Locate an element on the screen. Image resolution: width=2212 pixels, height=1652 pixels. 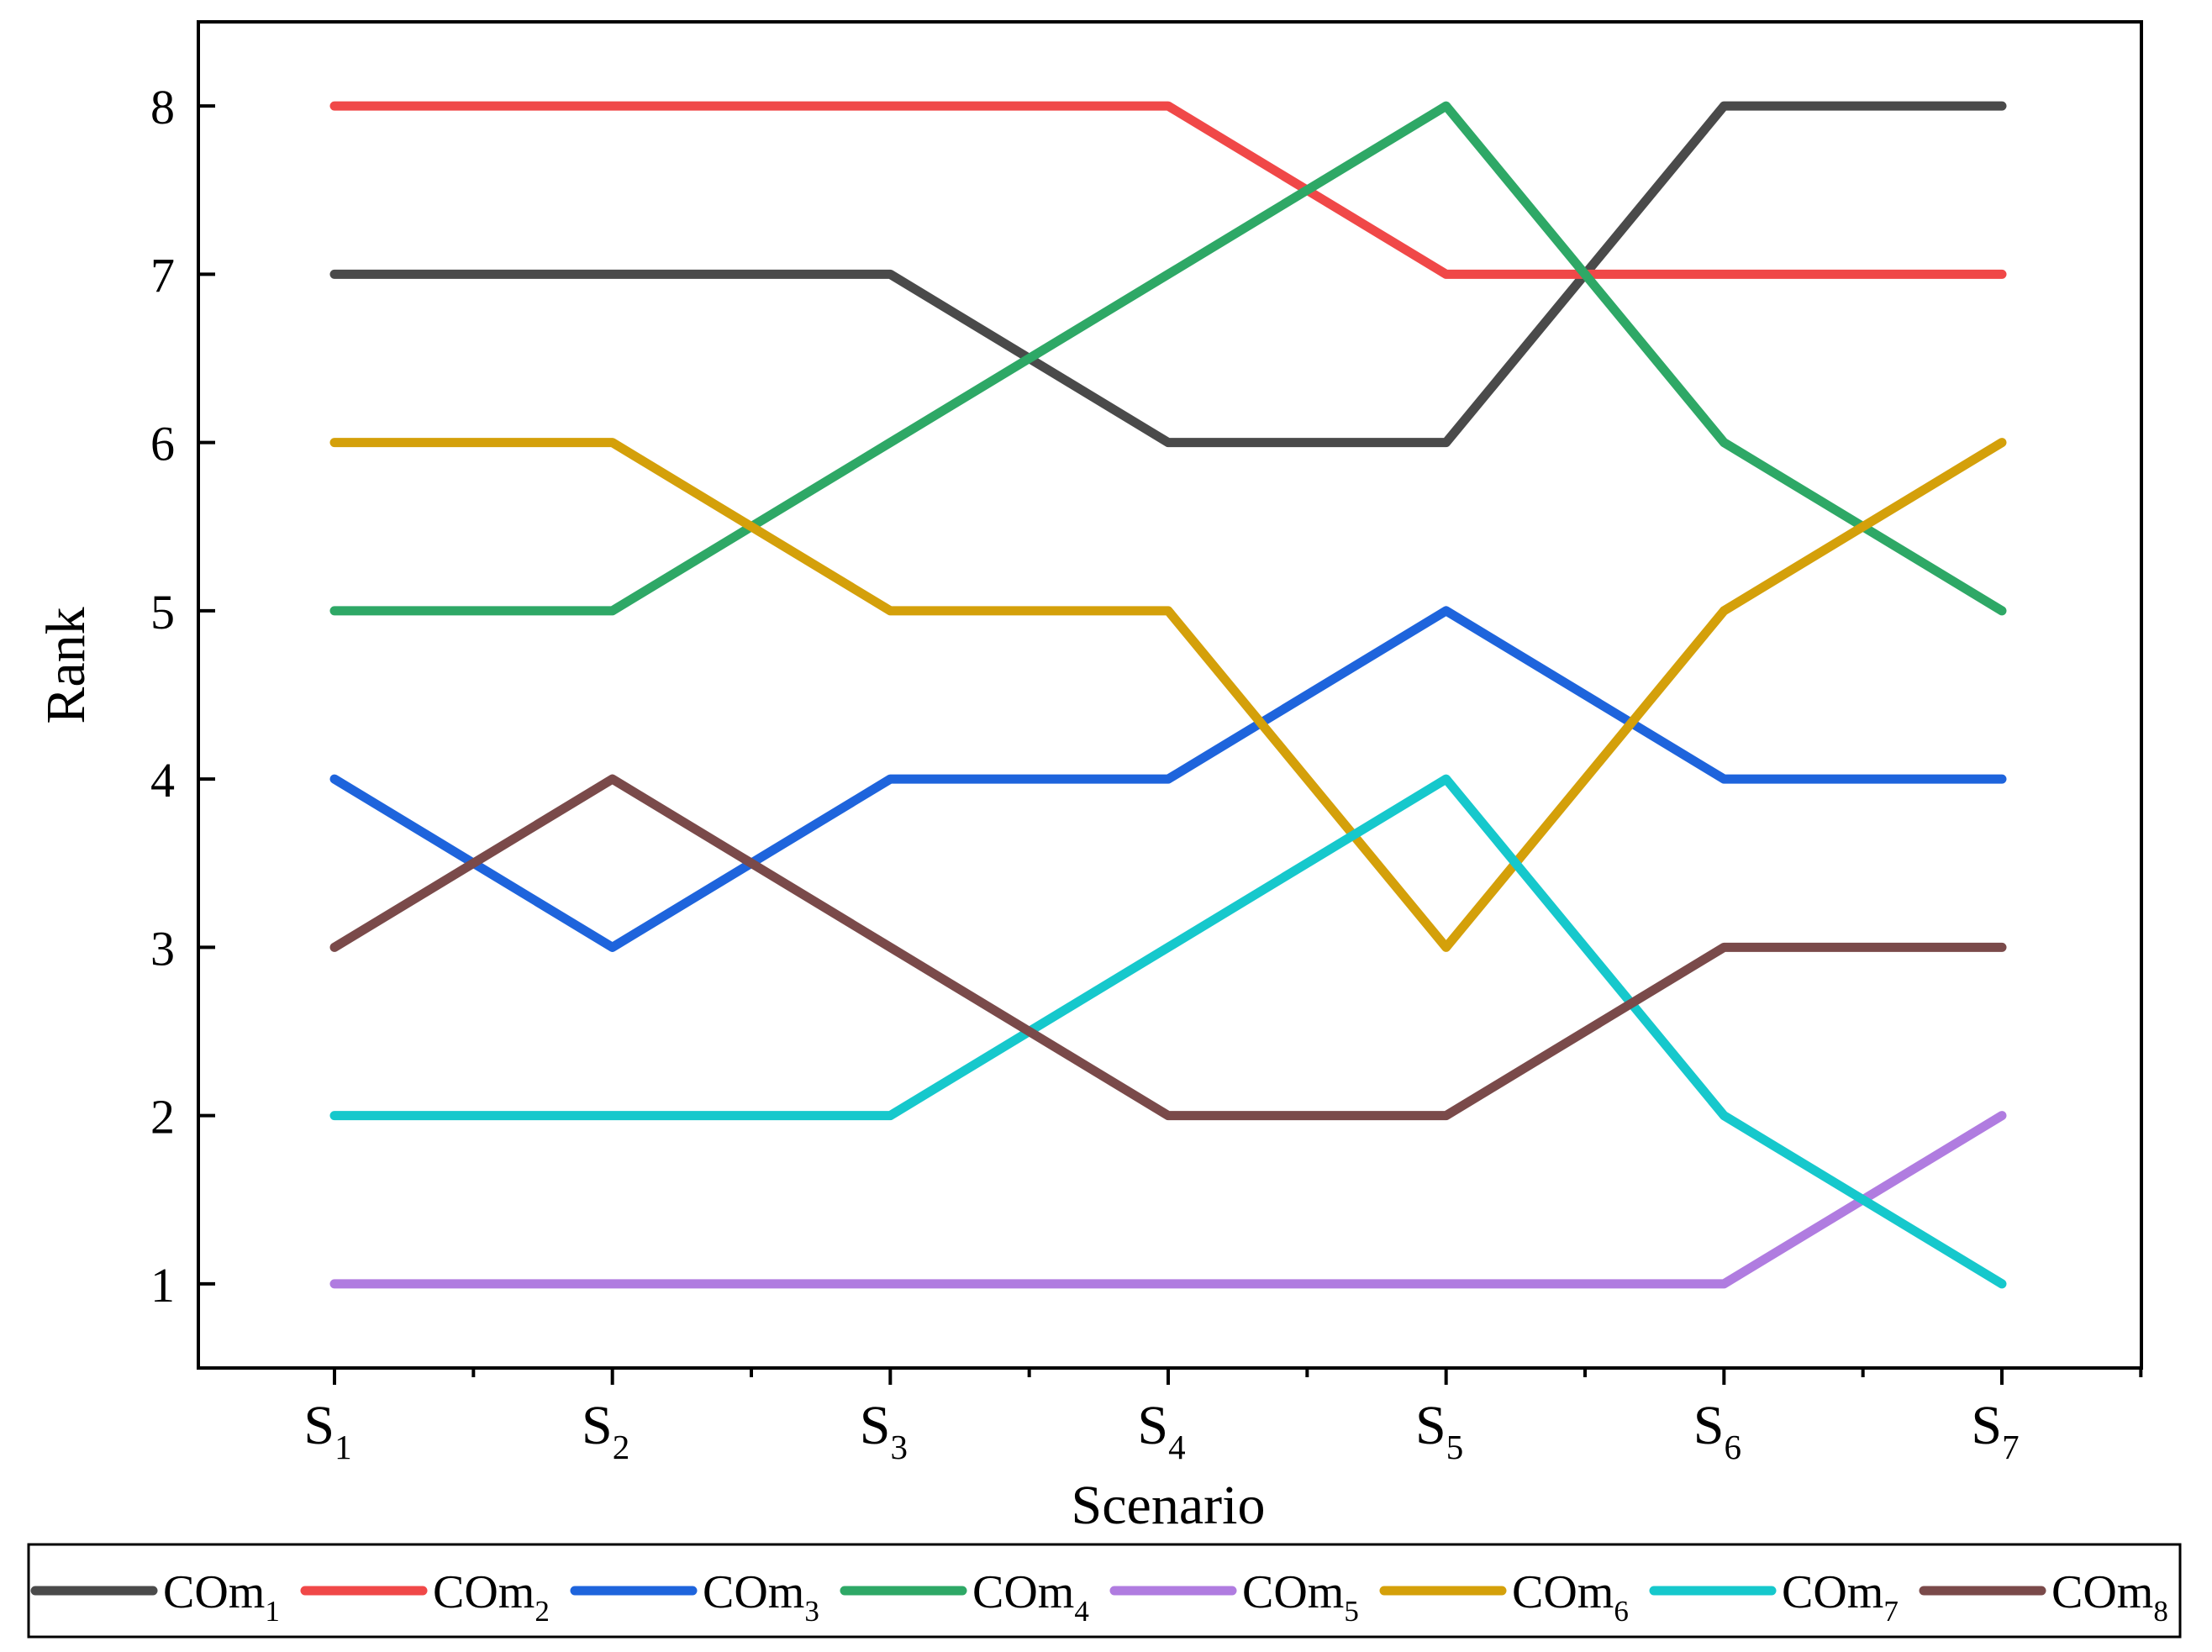
legend-label-com1: COm1 is located at coordinates (221, 1597).